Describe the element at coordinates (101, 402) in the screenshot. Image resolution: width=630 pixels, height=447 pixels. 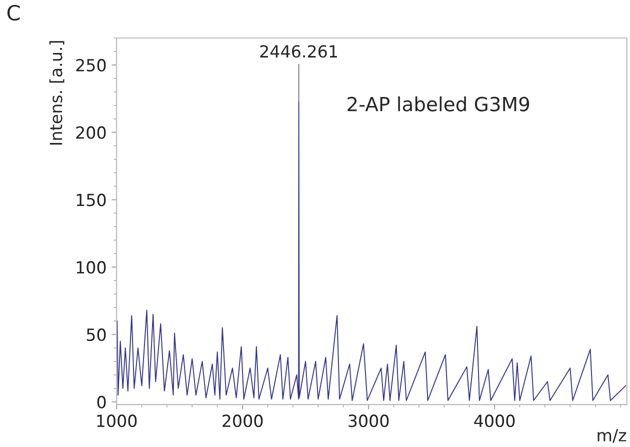
I see `y-tick-label: 0` at that location.